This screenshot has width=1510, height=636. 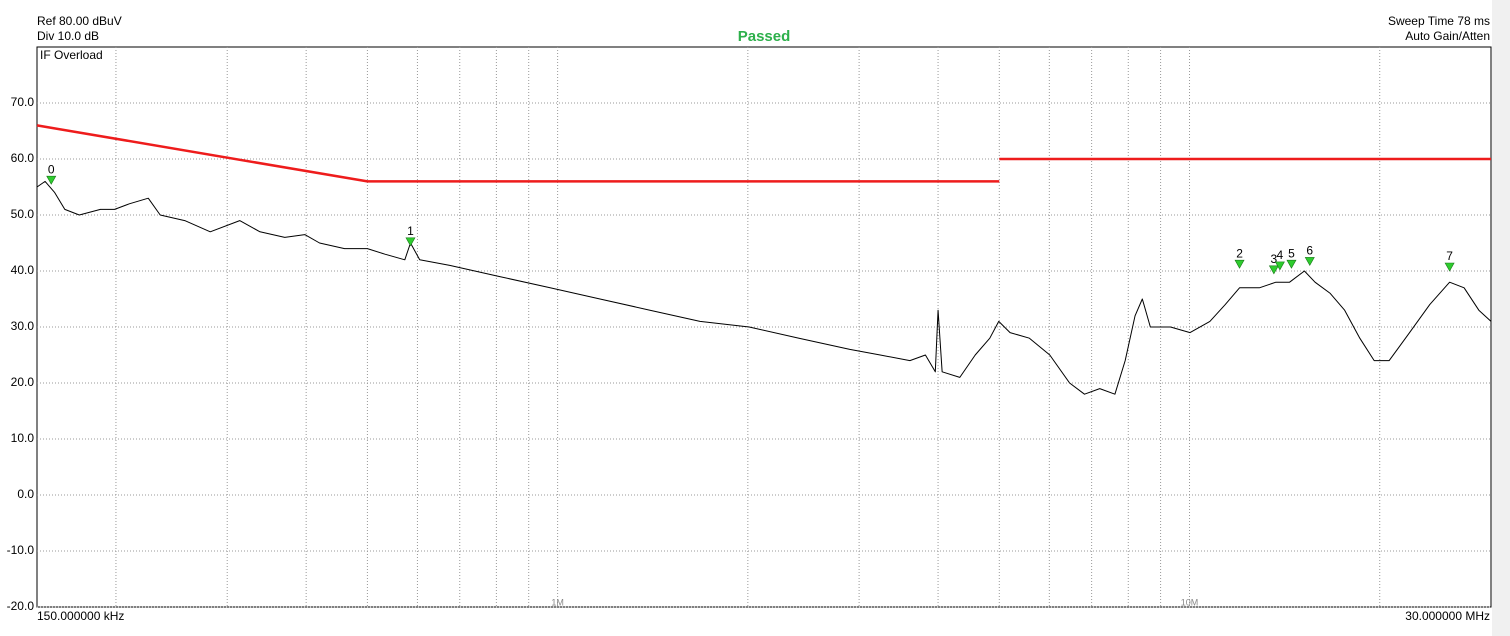 I want to click on marker-label: 3, so click(x=1274, y=259).